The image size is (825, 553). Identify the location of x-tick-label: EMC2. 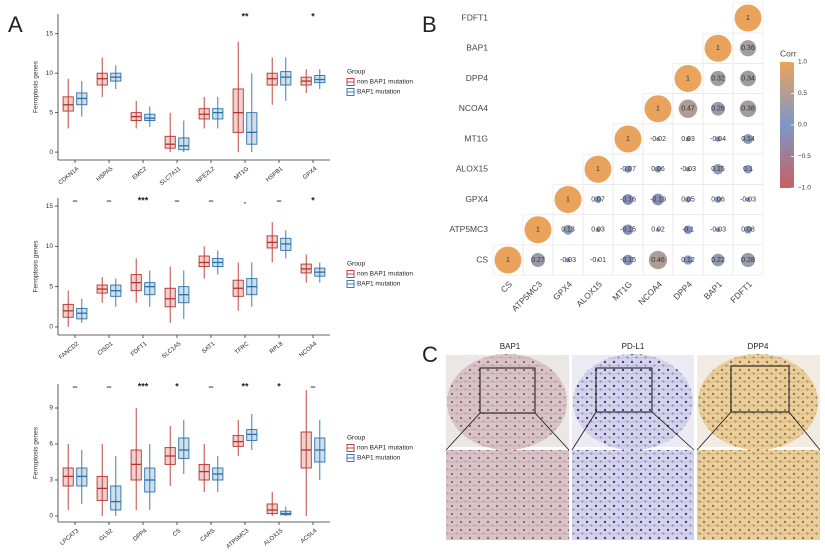
(140, 174).